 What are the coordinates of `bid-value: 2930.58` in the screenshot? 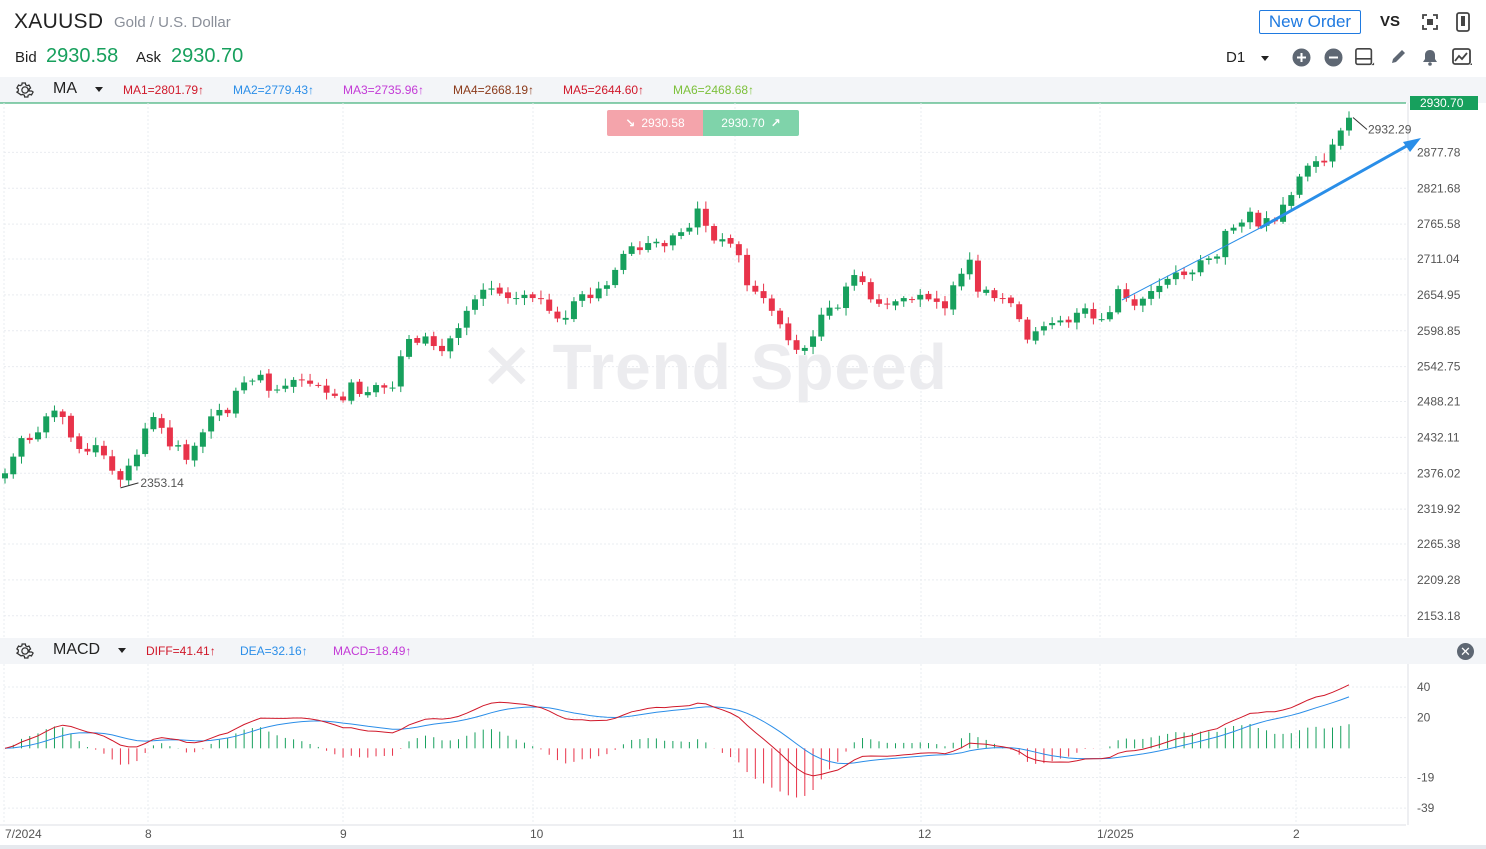 It's located at (82, 56).